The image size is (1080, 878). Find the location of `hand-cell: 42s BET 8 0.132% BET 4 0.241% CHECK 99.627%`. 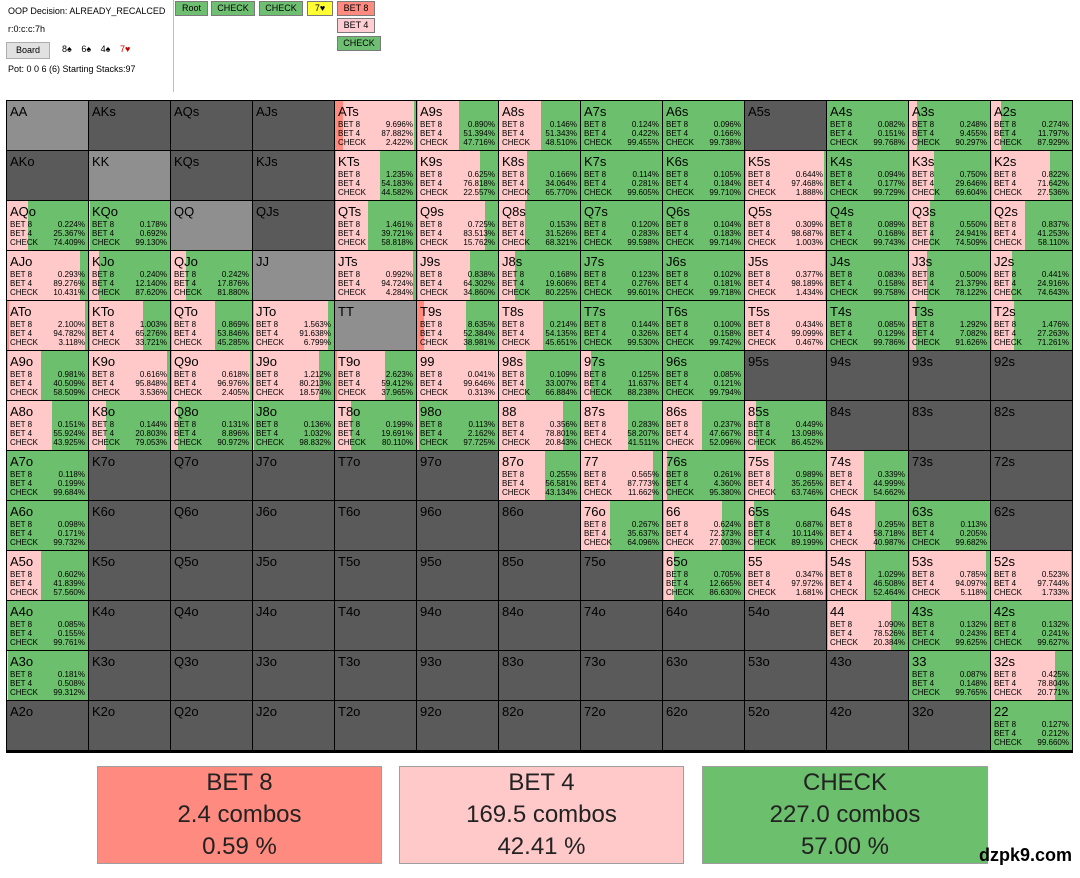

hand-cell: 42s BET 8 0.132% BET 4 0.241% CHECK 99.627% is located at coordinates (1031, 625).